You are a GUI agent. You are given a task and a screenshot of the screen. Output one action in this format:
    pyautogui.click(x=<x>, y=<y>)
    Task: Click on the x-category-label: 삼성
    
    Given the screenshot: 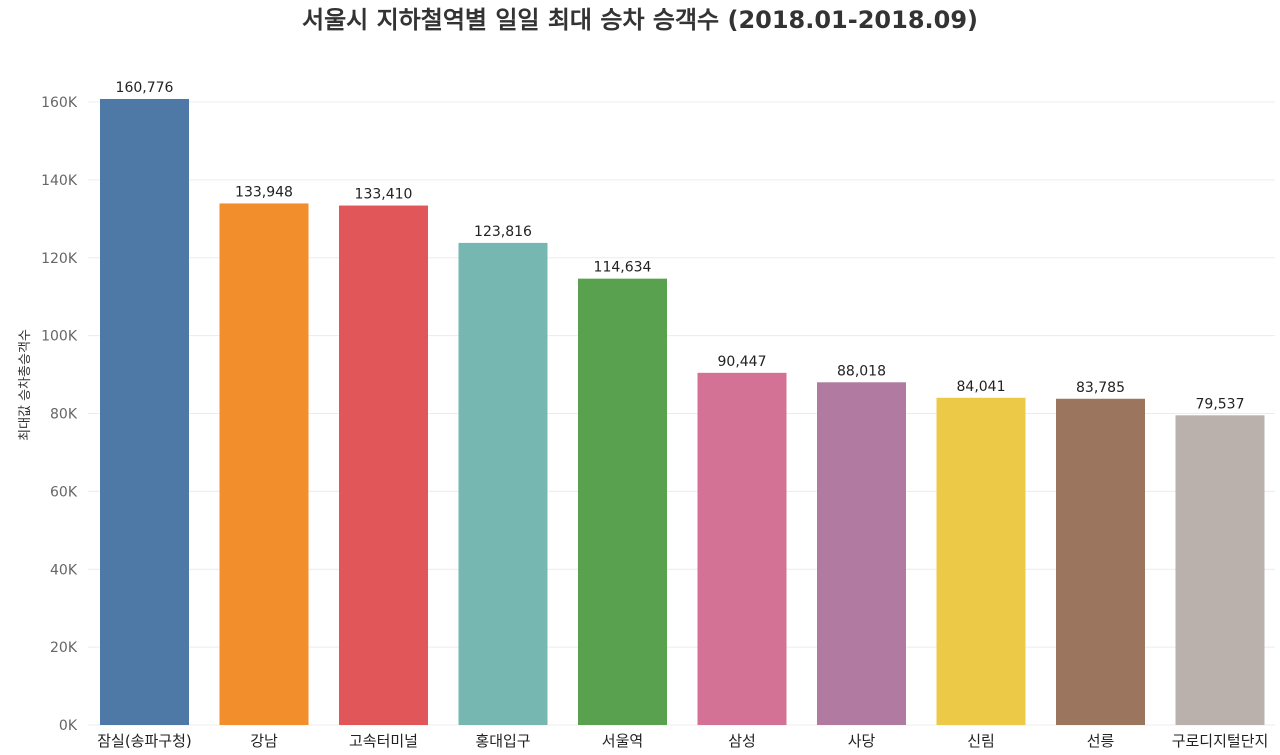 What is the action you would take?
    pyautogui.click(x=742, y=741)
    